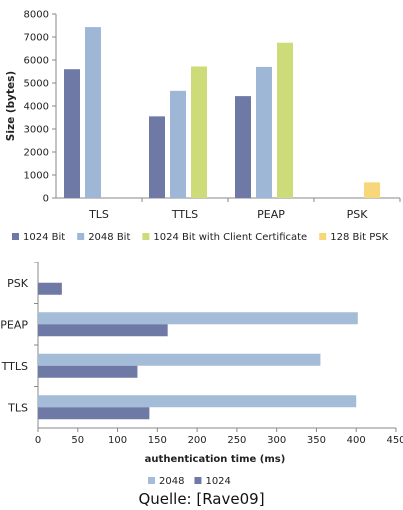 Image resolution: width=403 pixels, height=510 pixels. I want to click on x-tick-label-350: 350, so click(316, 440).